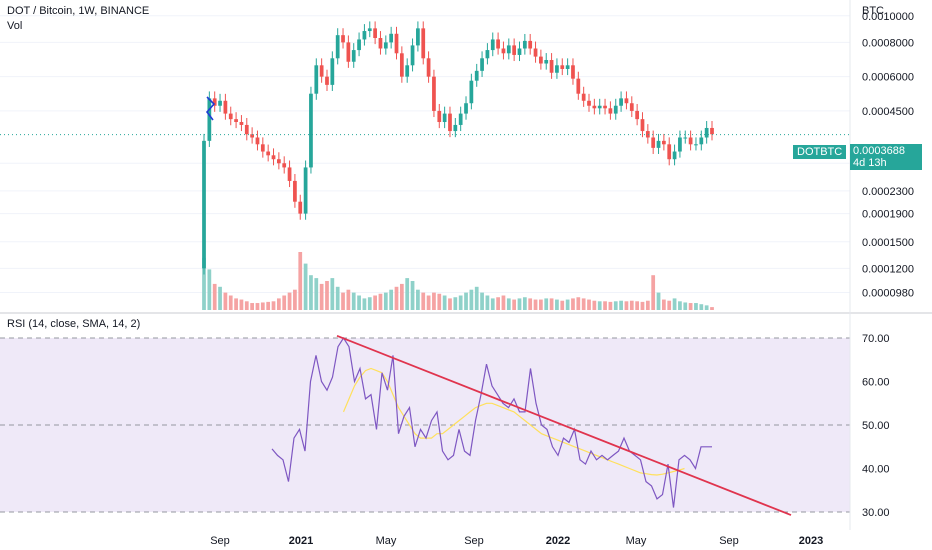 This screenshot has height=550, width=932. What do you see at coordinates (876, 426) in the screenshot?
I see `rsi-axis: 70.00 60.00 50.00 40.00 30.00` at bounding box center [876, 426].